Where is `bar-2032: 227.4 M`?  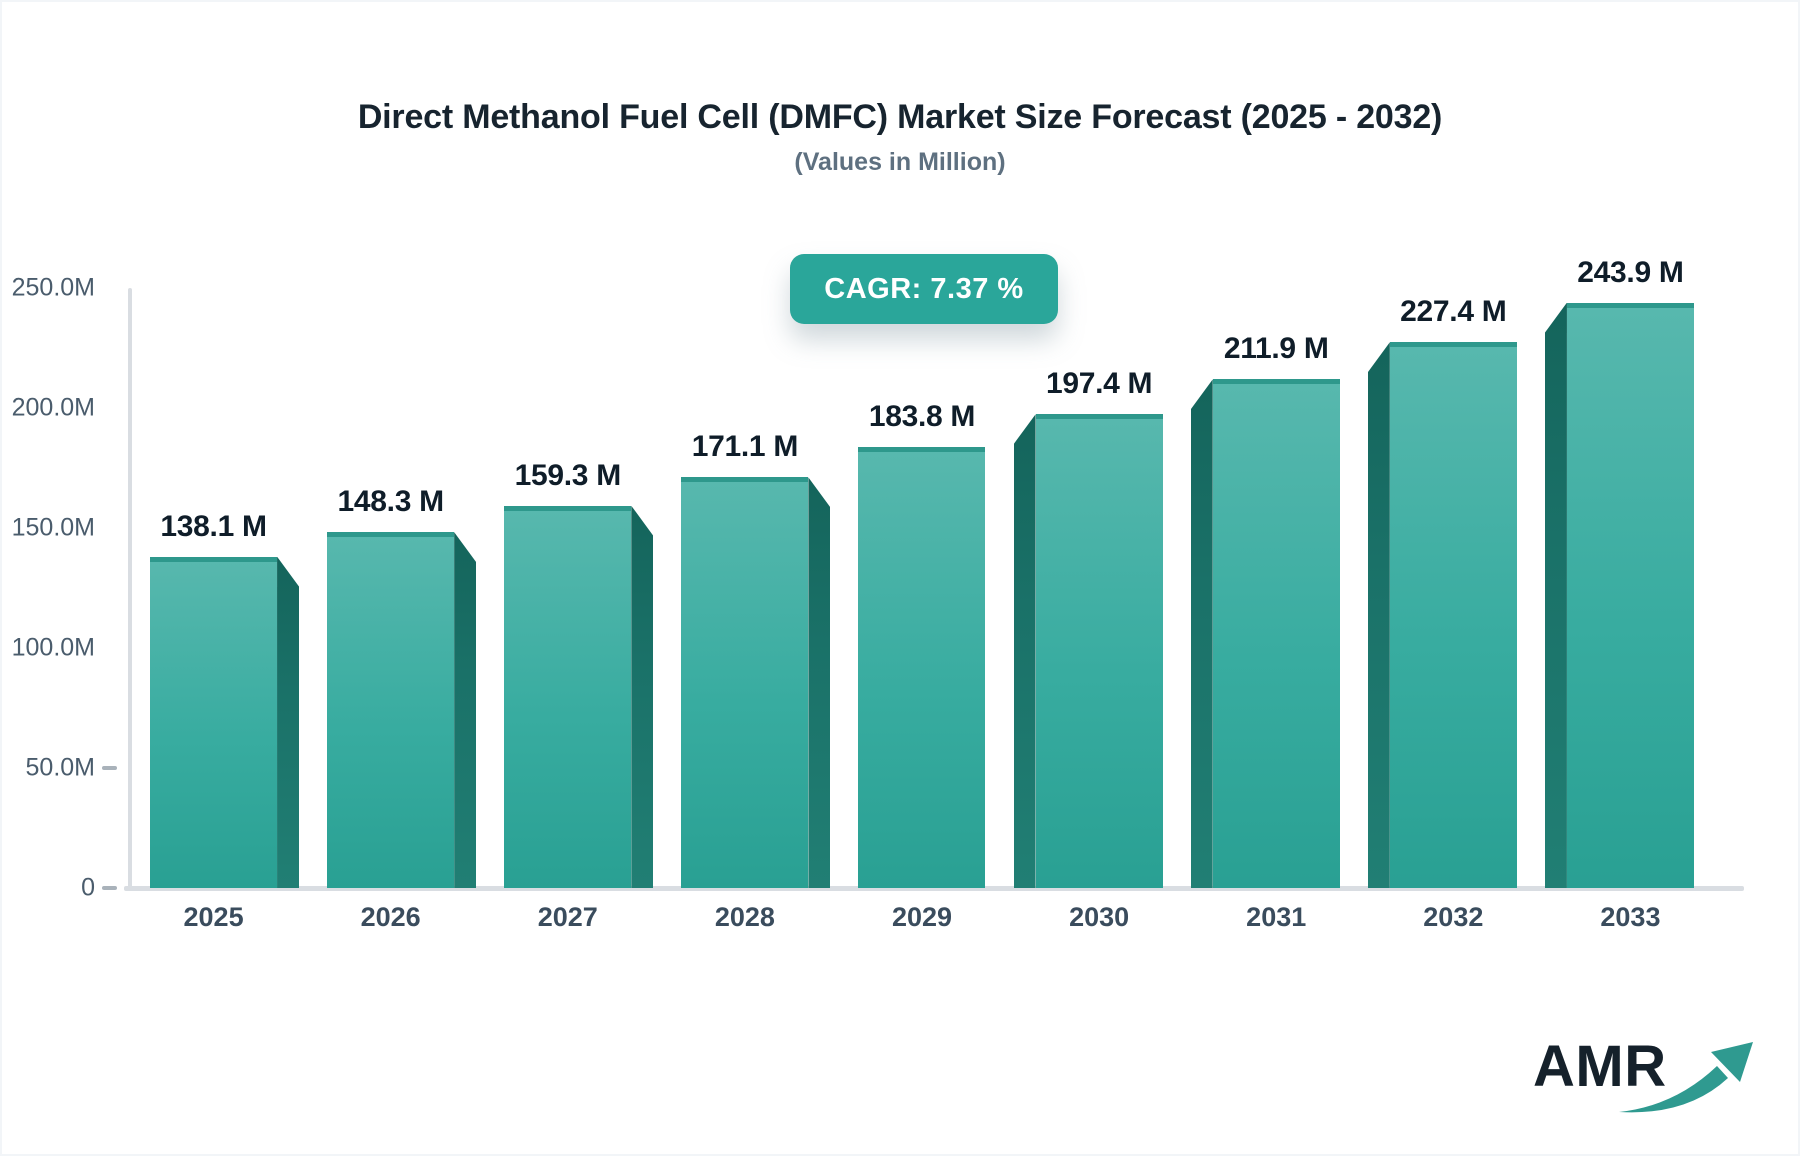
bar-2032: 227.4 M is located at coordinates (1442, 591).